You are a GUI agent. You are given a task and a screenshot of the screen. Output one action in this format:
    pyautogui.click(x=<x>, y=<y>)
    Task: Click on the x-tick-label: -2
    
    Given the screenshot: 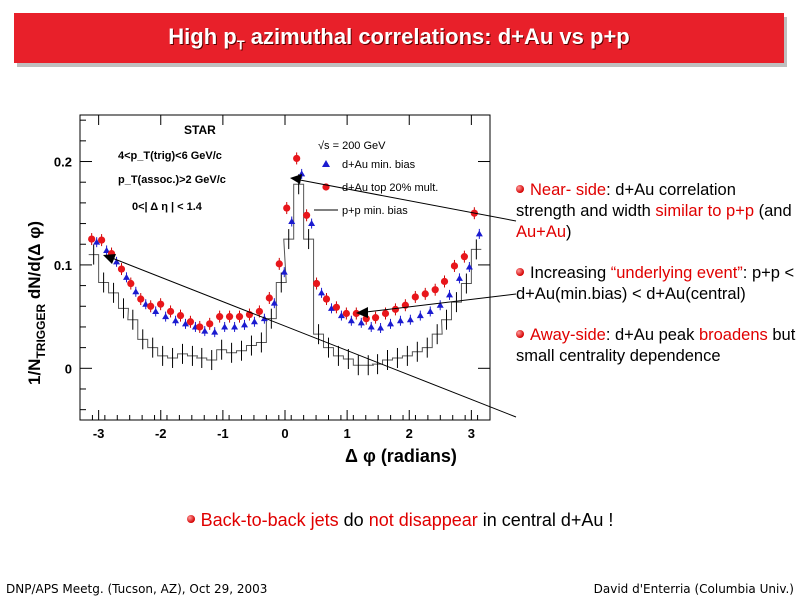 What is the action you would take?
    pyautogui.click(x=161, y=433)
    